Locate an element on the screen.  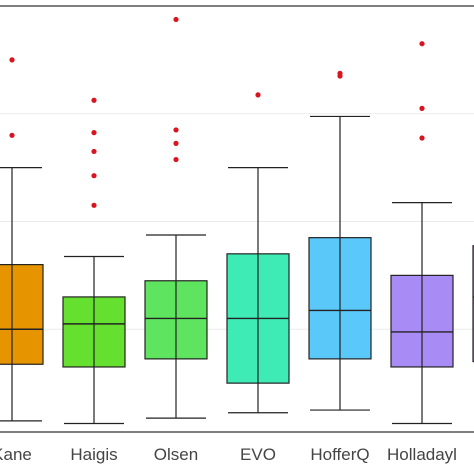
box-kane is located at coordinates (22, 239).